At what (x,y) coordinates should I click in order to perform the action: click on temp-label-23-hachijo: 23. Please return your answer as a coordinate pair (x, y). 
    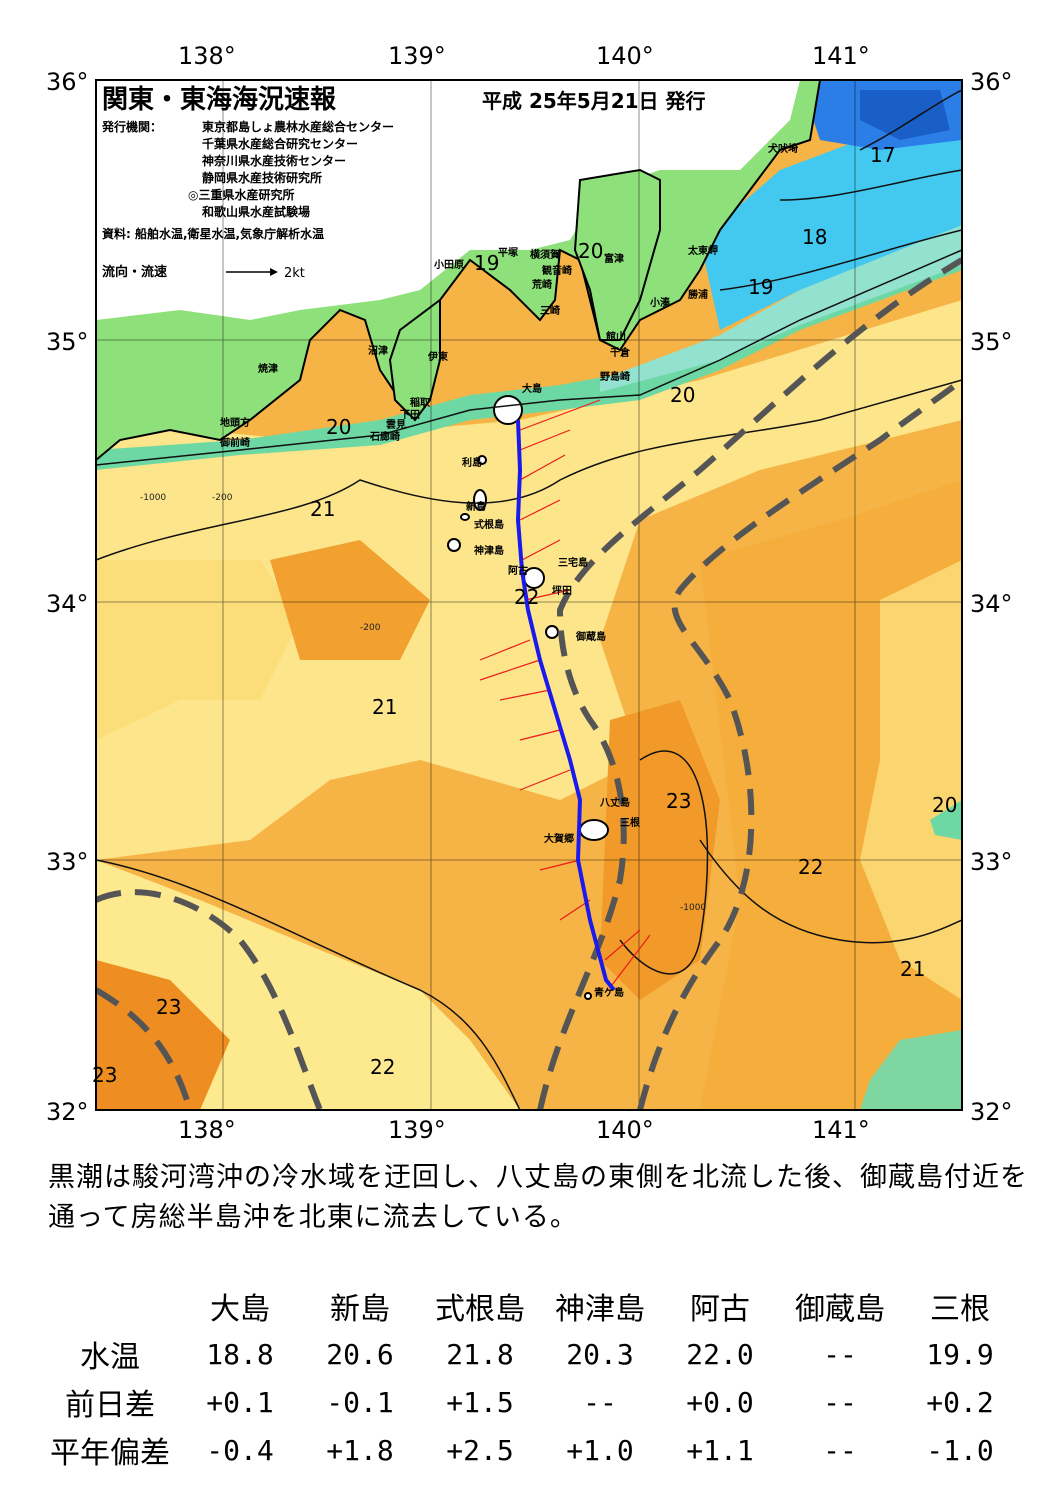
    Looking at the image, I should click on (678, 801).